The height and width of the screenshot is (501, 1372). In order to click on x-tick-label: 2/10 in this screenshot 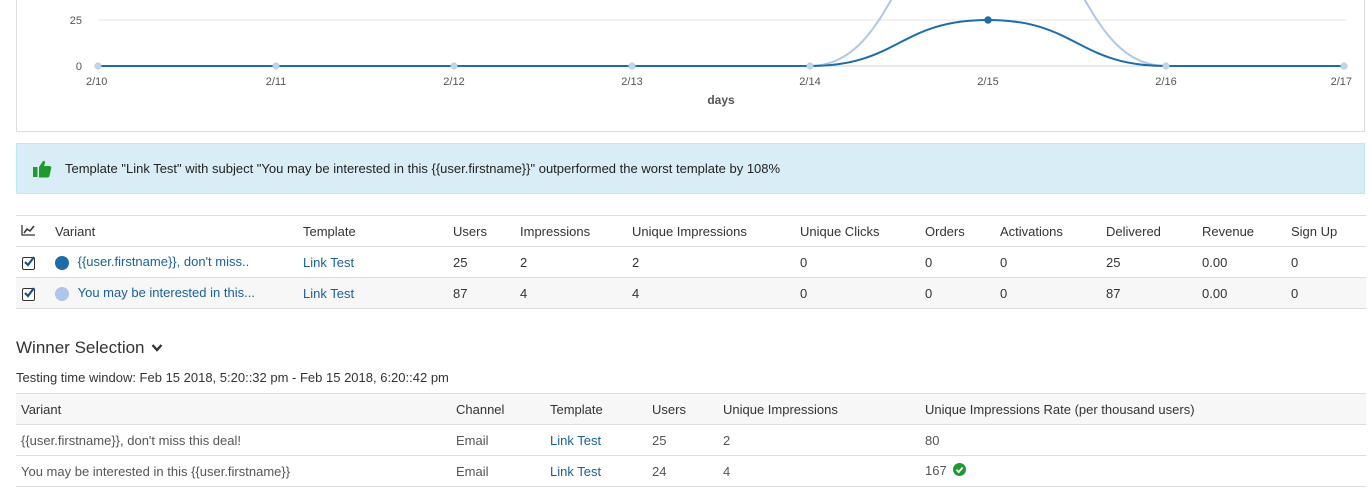, I will do `click(96, 82)`.